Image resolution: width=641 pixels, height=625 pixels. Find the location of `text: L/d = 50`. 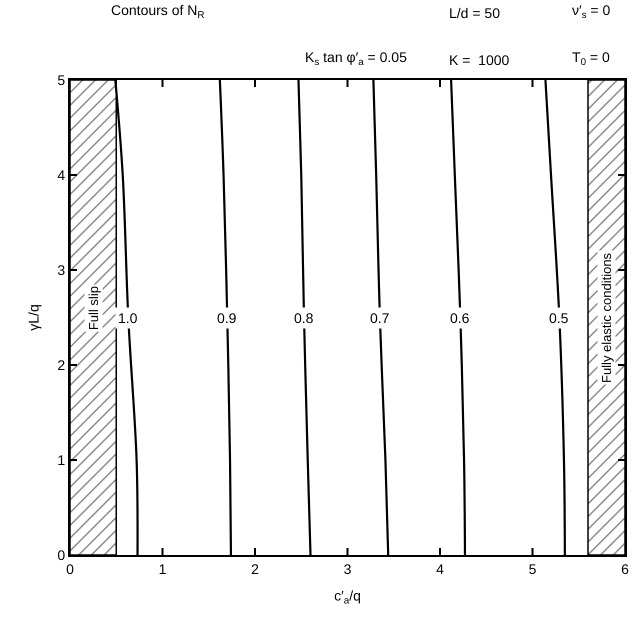

text: L/d = 50 is located at coordinates (474, 13).